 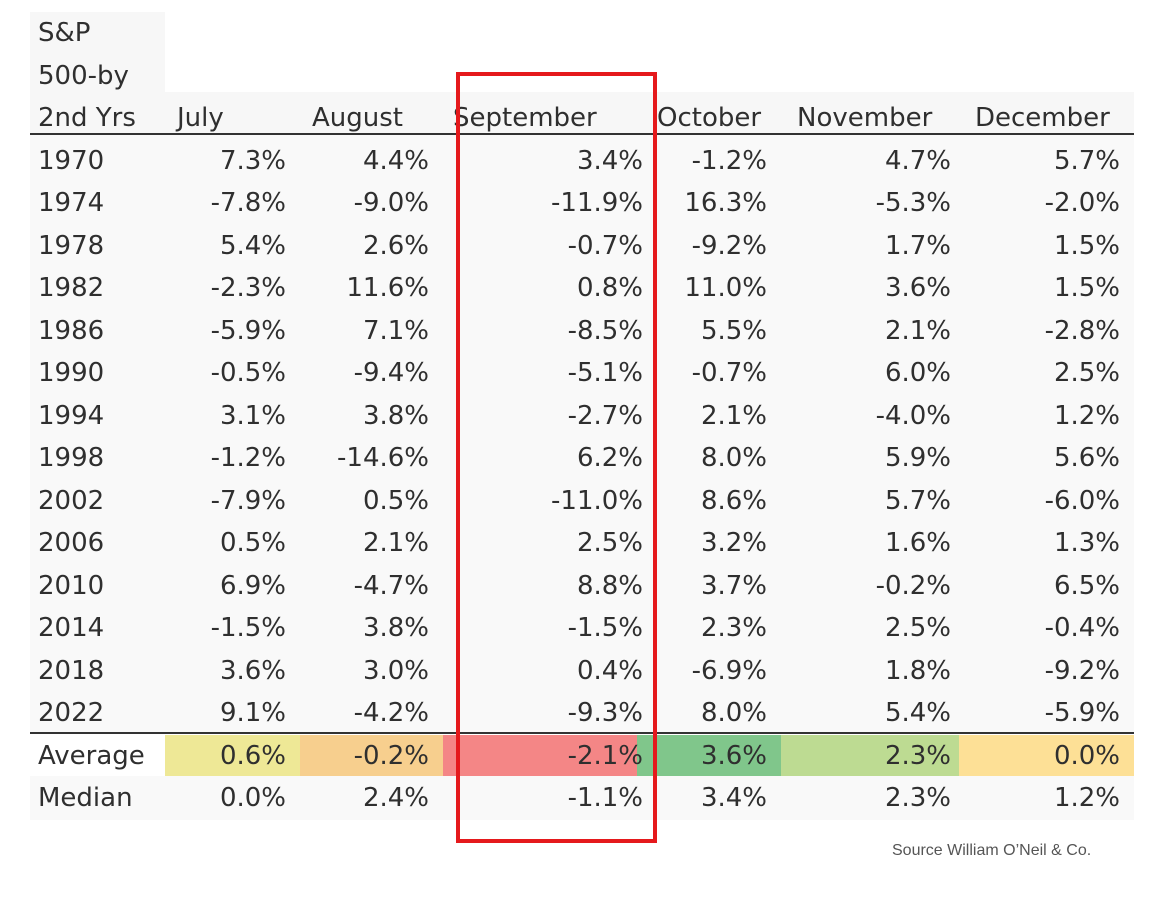 I want to click on corner-label-line2: 500-by, so click(x=83, y=75).